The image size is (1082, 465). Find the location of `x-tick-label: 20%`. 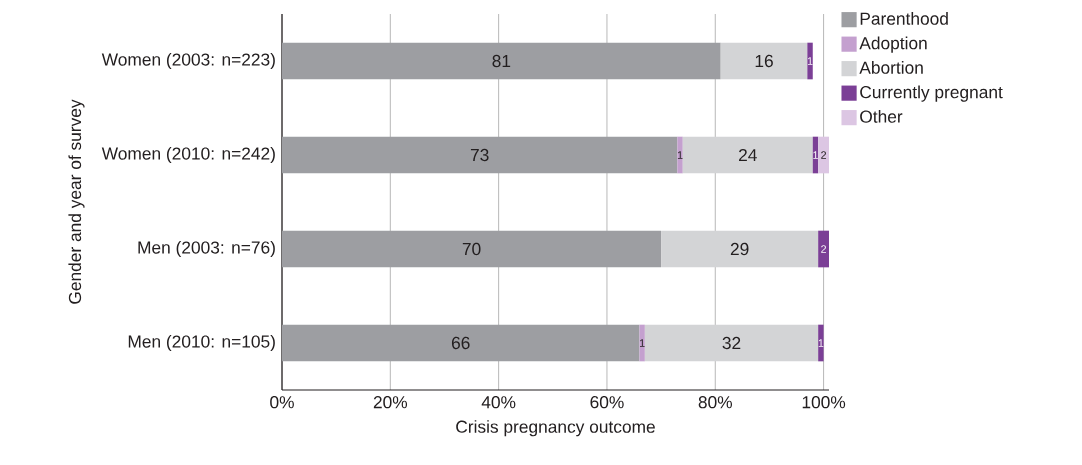

x-tick-label: 20% is located at coordinates (390, 402).